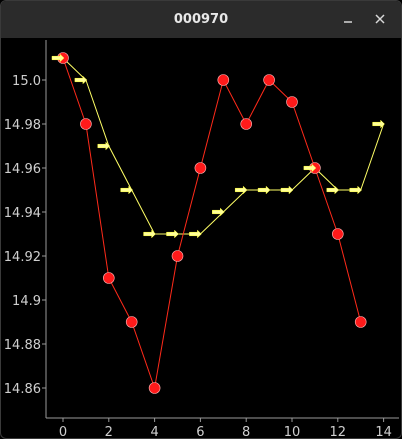  Describe the element at coordinates (348, 22) in the screenshot. I see `minimize-icon` at that location.